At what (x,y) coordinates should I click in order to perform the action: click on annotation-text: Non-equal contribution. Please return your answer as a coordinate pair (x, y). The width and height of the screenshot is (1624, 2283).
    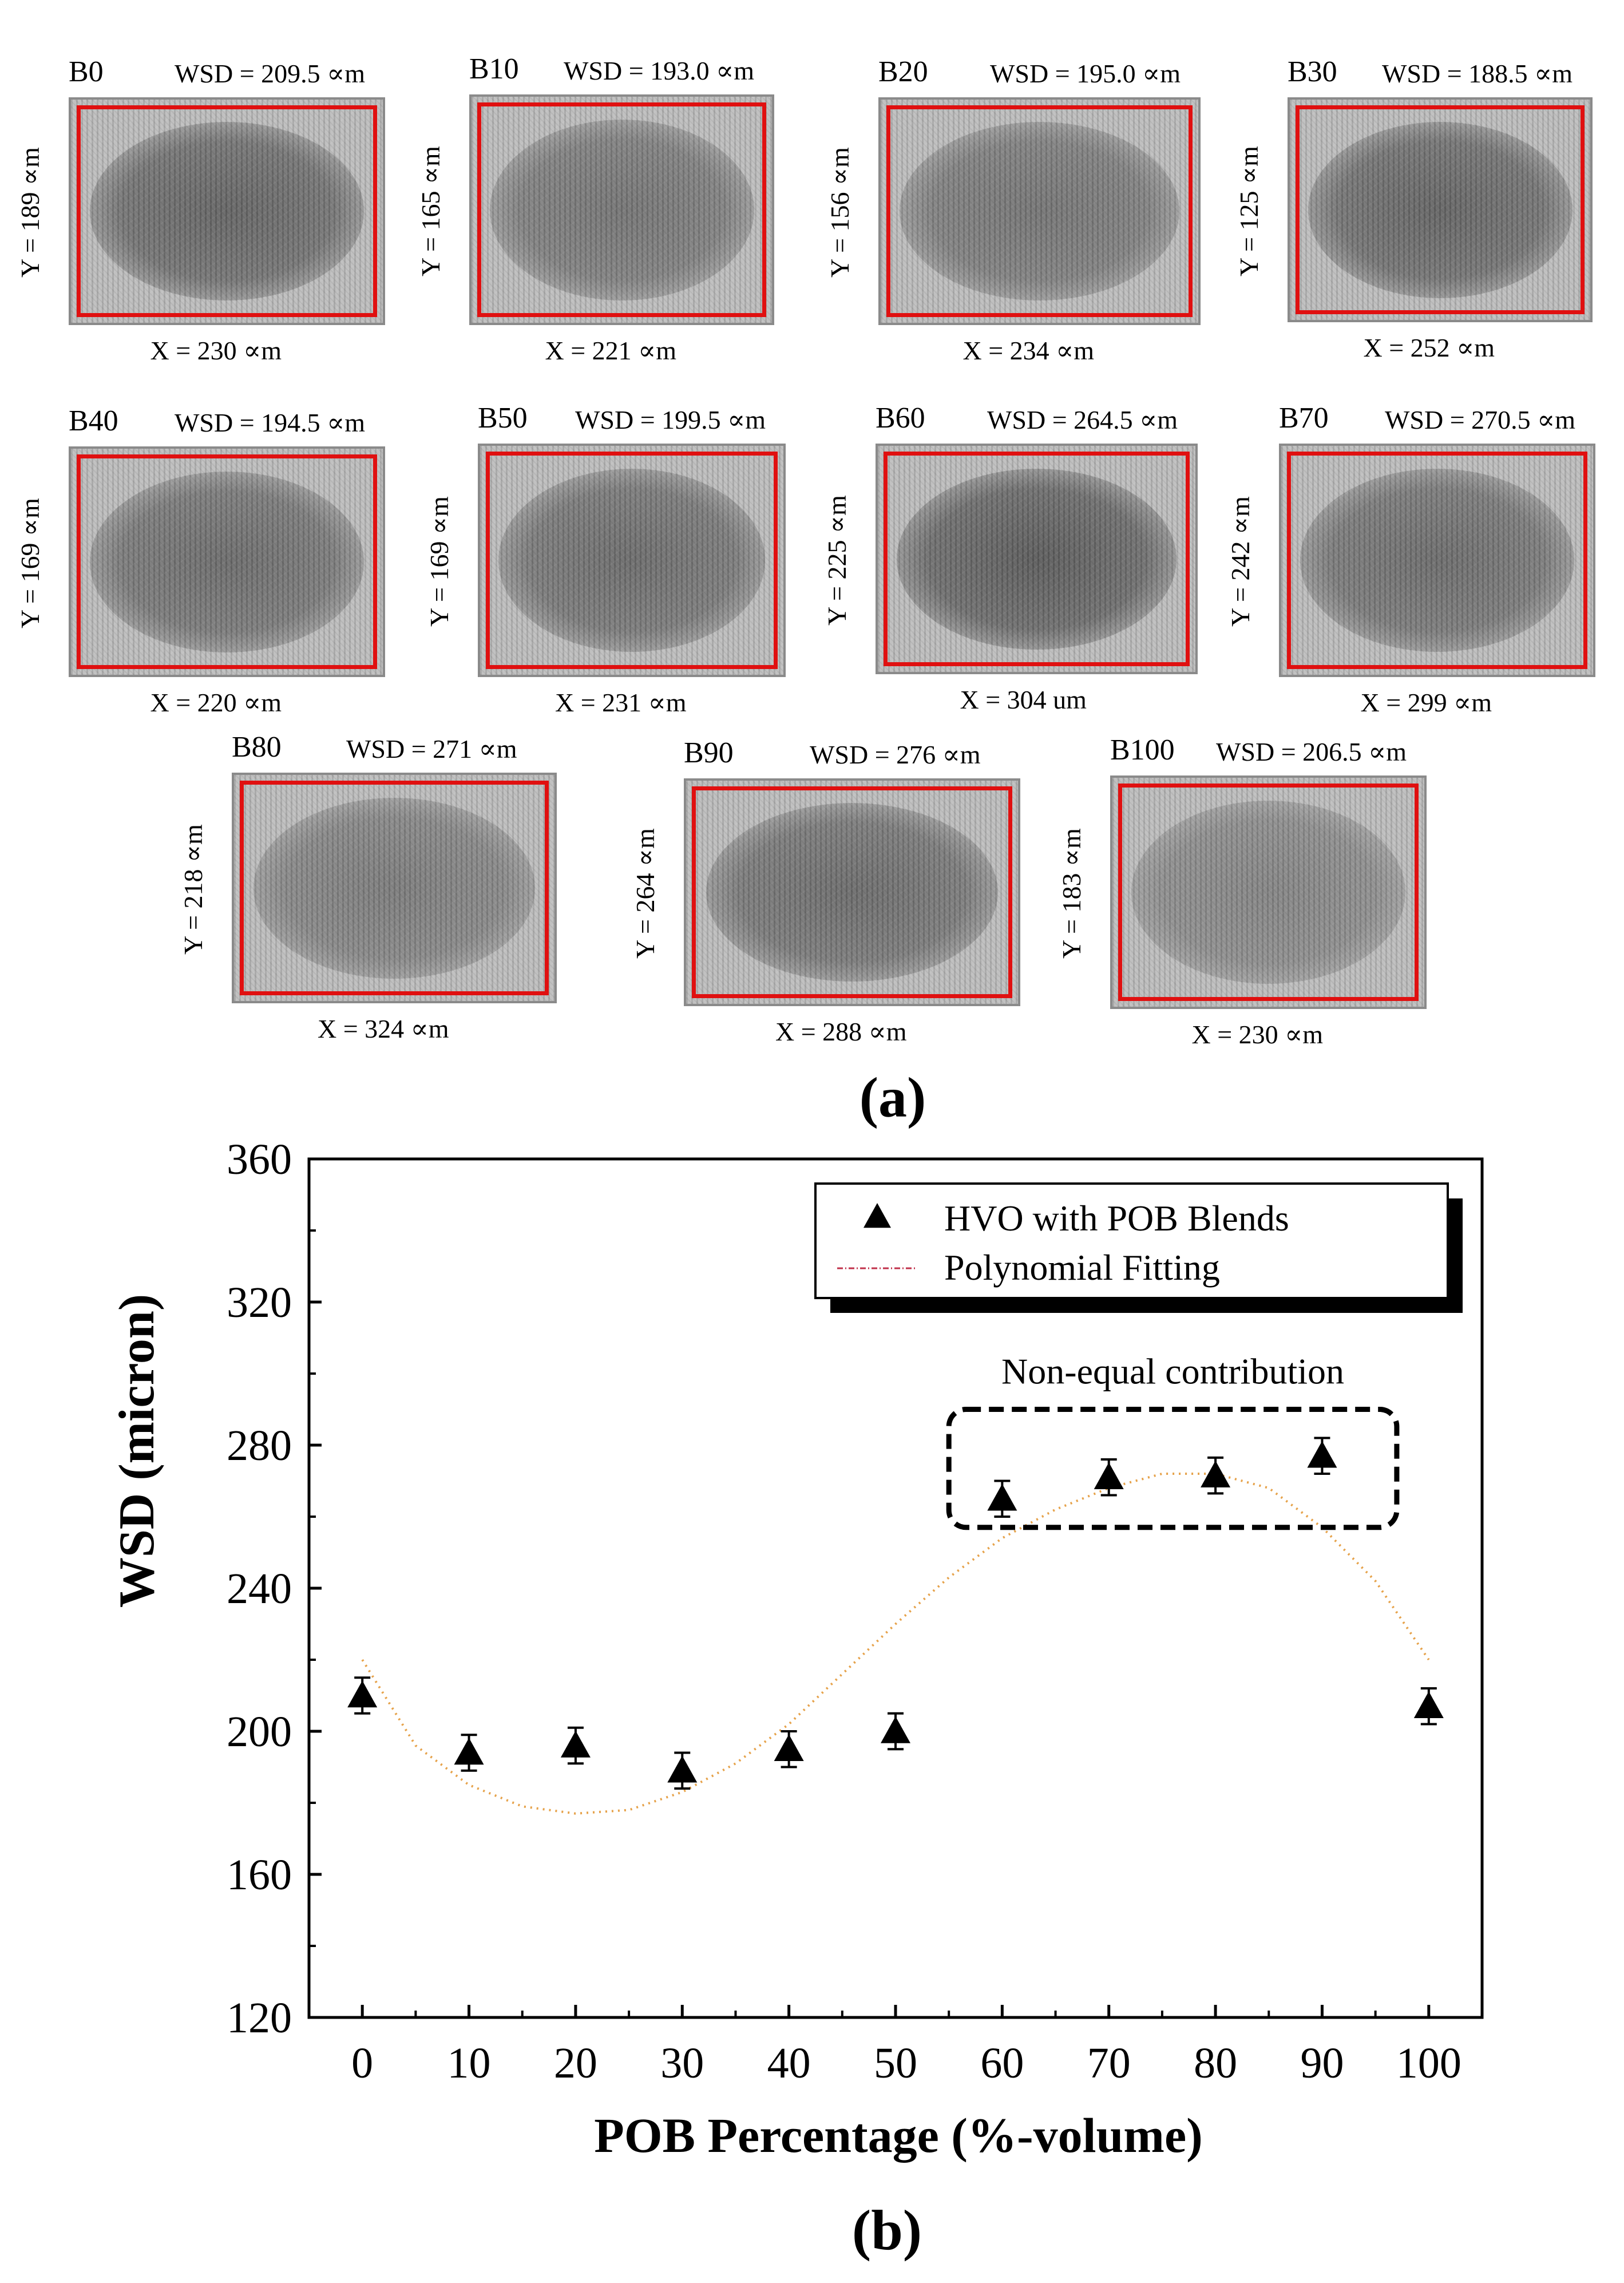
    Looking at the image, I should click on (1172, 1372).